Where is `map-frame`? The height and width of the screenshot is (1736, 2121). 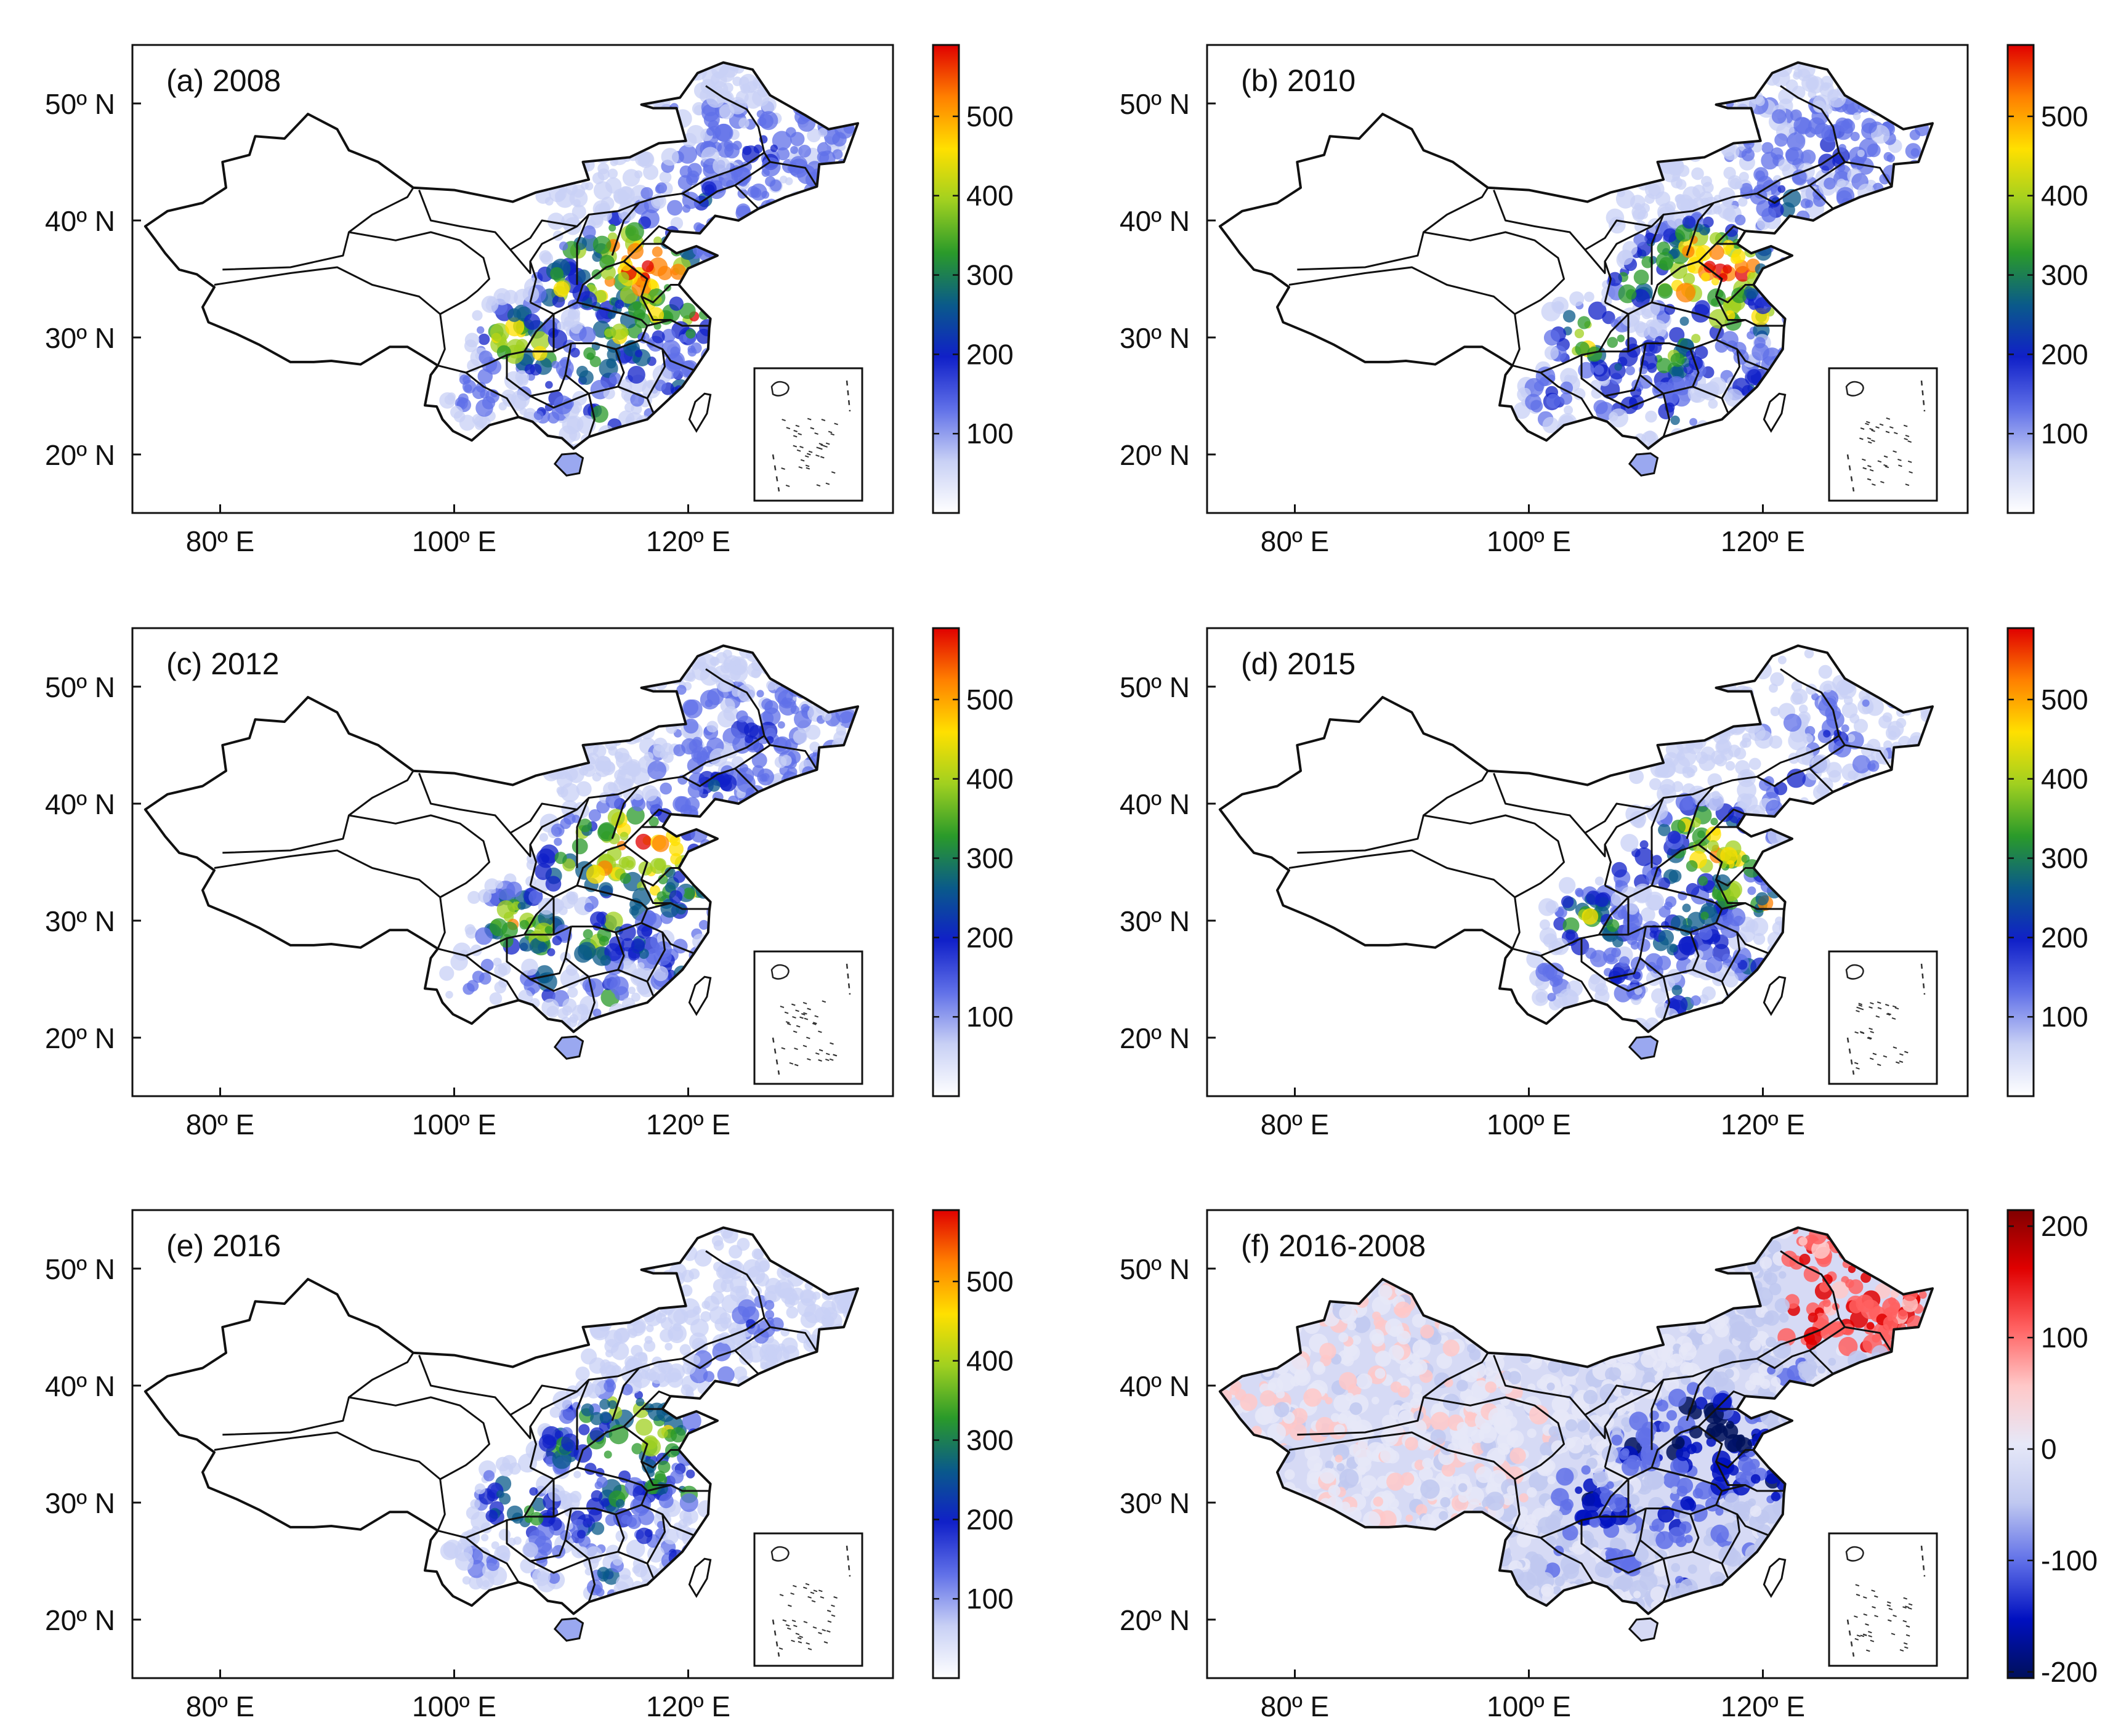 map-frame is located at coordinates (1587, 1444).